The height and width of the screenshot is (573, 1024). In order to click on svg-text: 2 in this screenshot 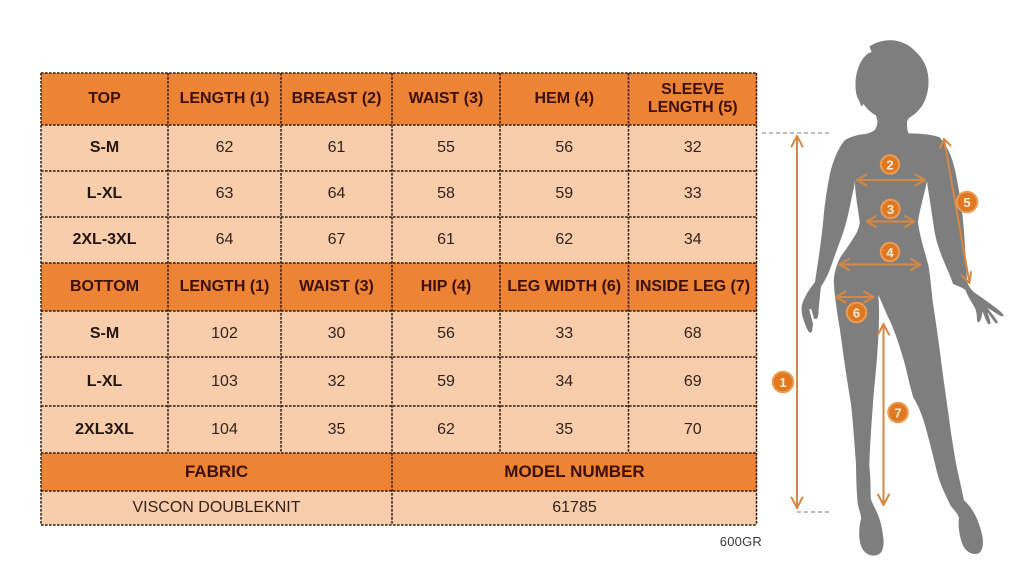, I will do `click(889, 165)`.